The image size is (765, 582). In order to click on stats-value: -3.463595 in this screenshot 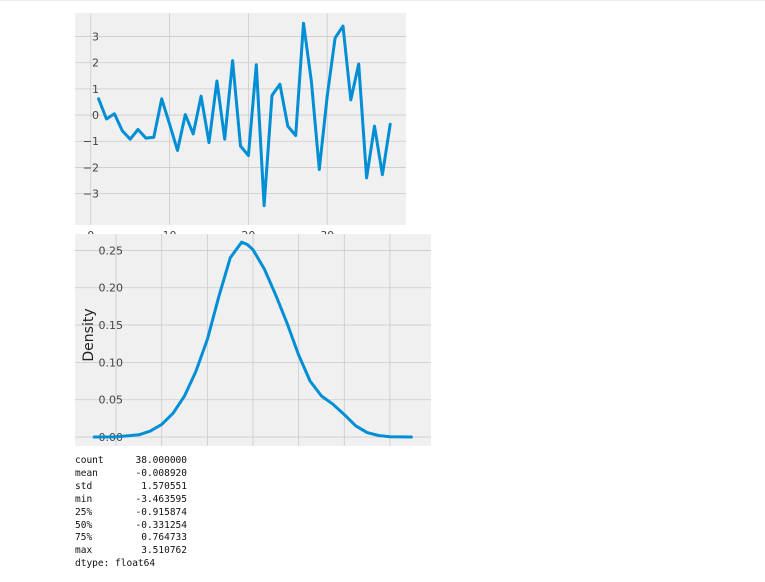, I will do `click(156, 500)`.